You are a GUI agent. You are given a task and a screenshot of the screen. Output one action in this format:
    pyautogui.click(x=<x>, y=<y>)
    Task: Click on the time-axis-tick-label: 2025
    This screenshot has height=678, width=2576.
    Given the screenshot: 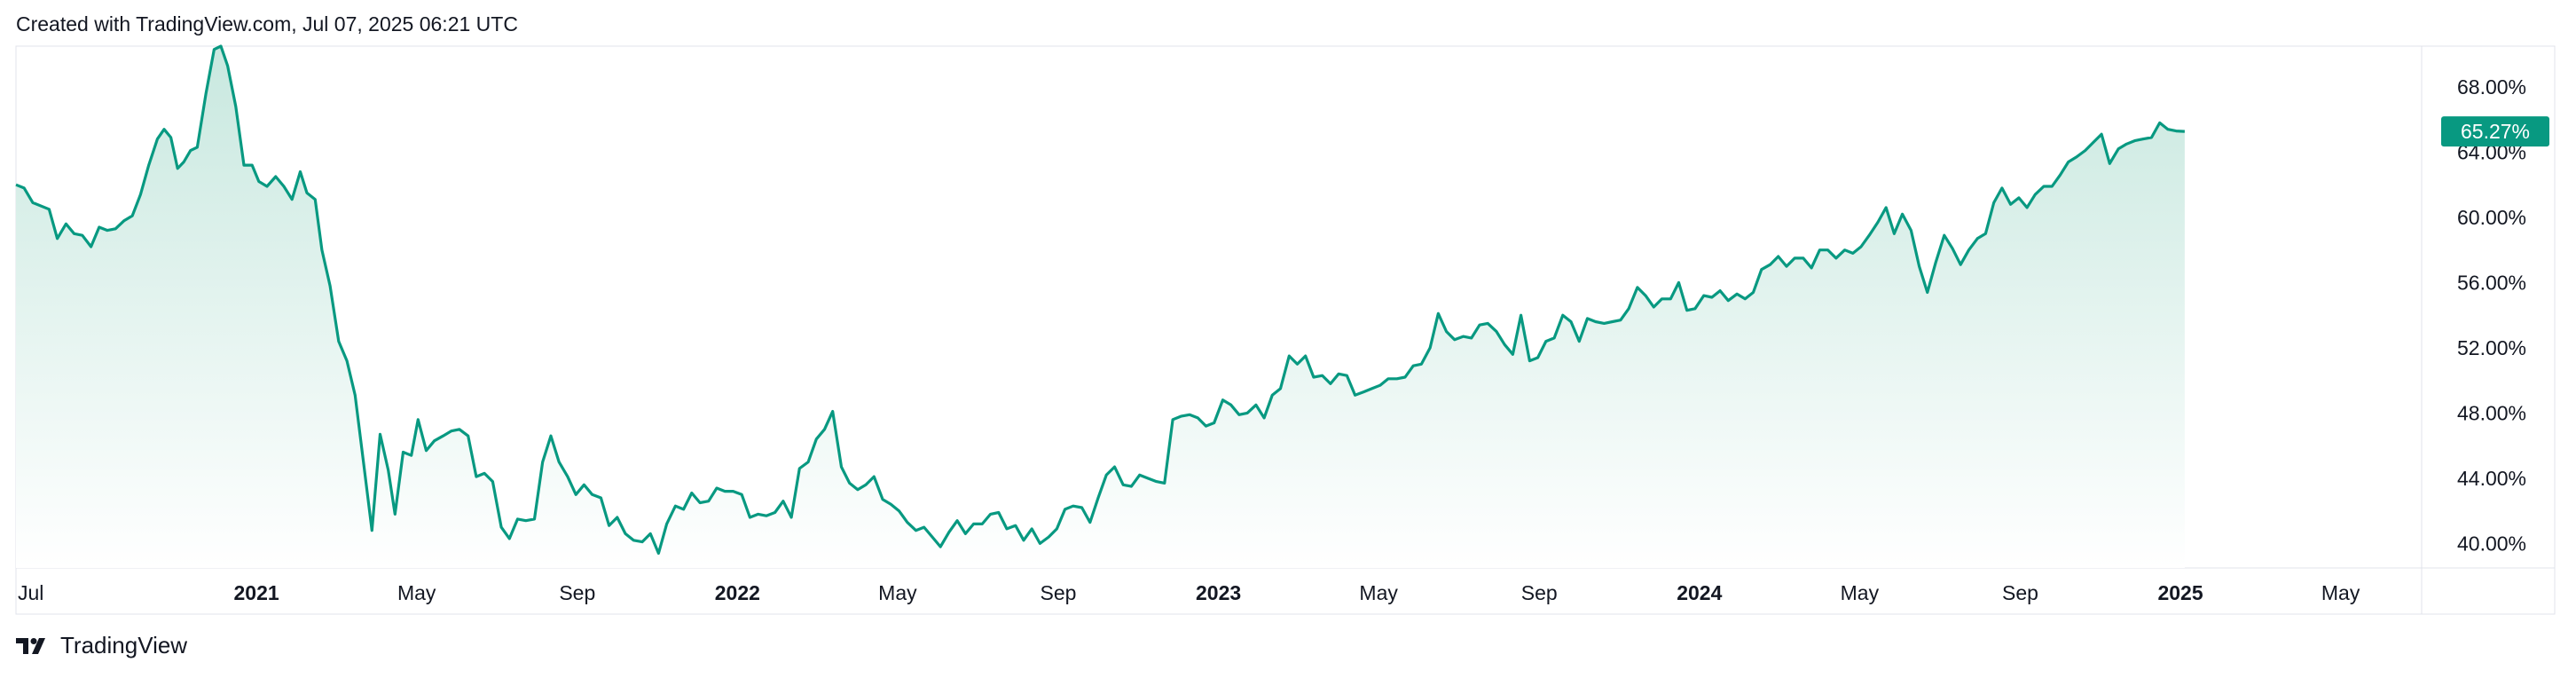 What is the action you would take?
    pyautogui.click(x=2180, y=592)
    